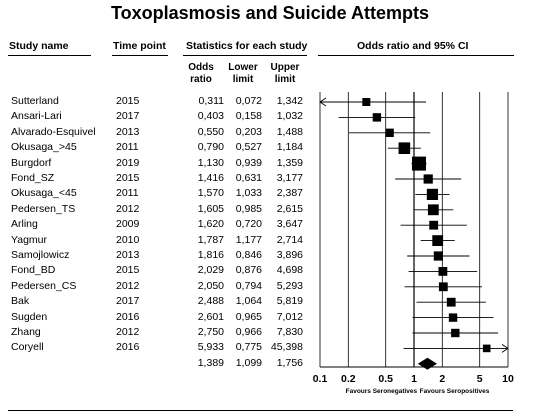 The width and height of the screenshot is (540, 420). I want to click on header-study-name: Study name, so click(39, 46).